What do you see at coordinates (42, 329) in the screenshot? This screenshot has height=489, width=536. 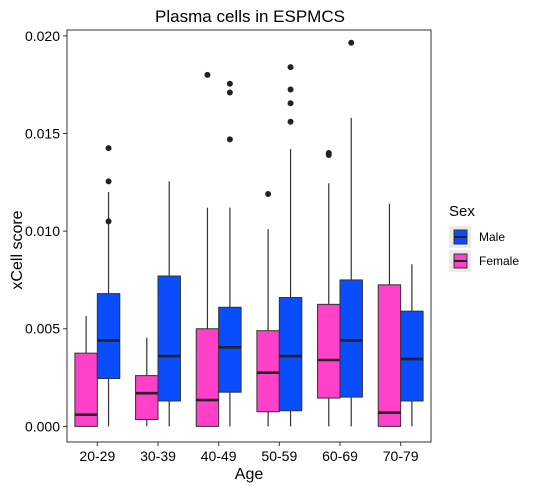 I see `y-tick-label: 0.005` at bounding box center [42, 329].